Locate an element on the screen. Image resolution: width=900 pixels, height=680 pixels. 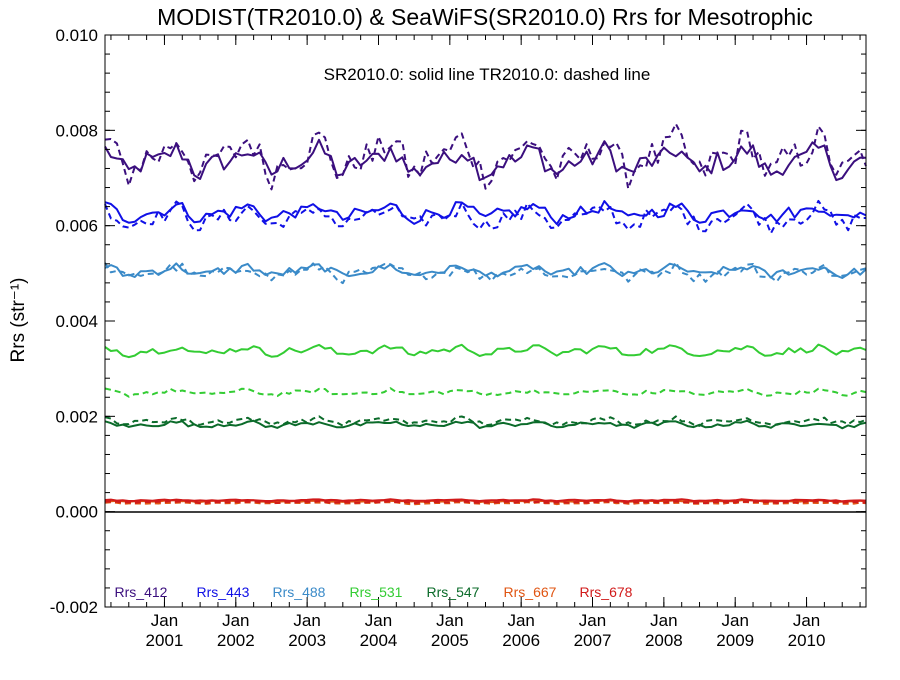
series-Rrs_678-dashed is located at coordinates (485, 502).